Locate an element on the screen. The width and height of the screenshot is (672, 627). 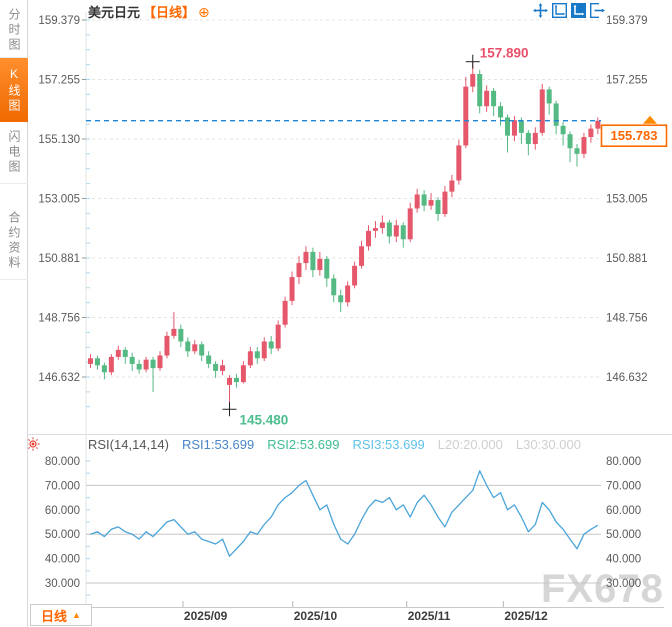
svg-text: 155.130 is located at coordinates (59, 140).